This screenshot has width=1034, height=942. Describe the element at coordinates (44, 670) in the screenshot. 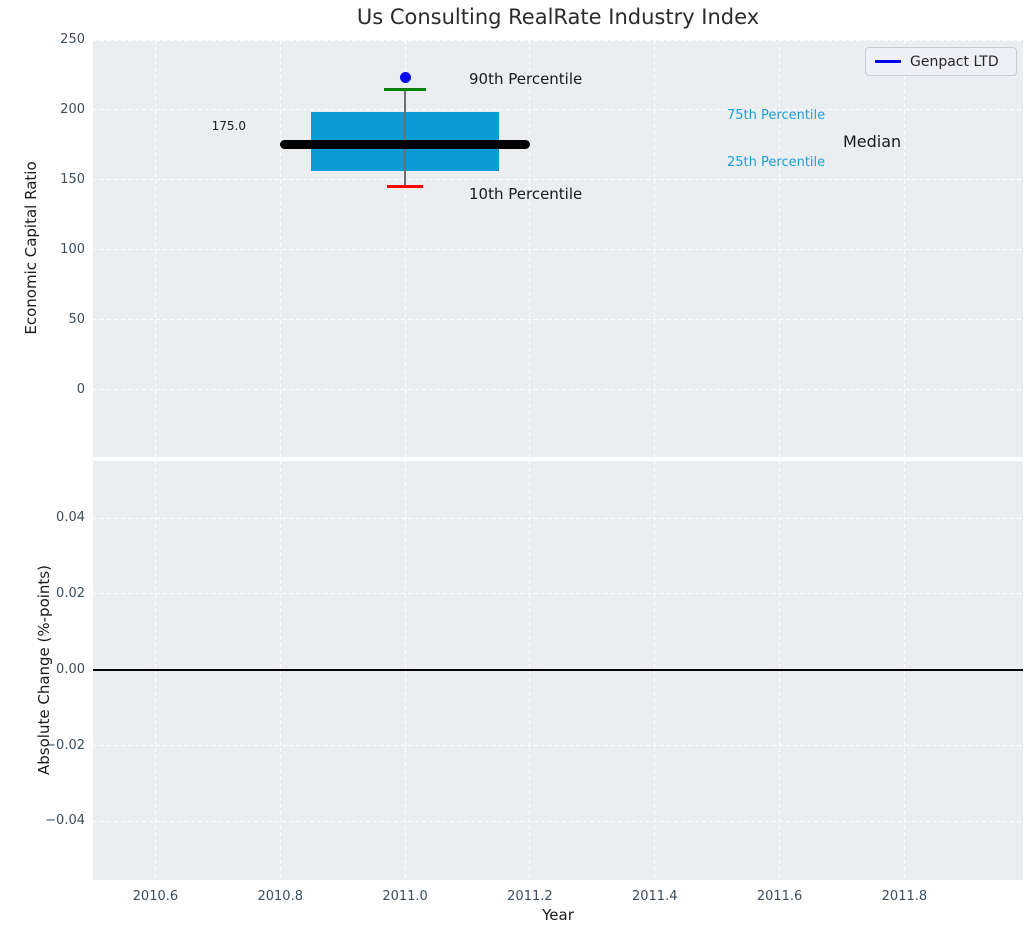

I see `y-axis-label-bottom: Absolute Change (%-points)` at that location.